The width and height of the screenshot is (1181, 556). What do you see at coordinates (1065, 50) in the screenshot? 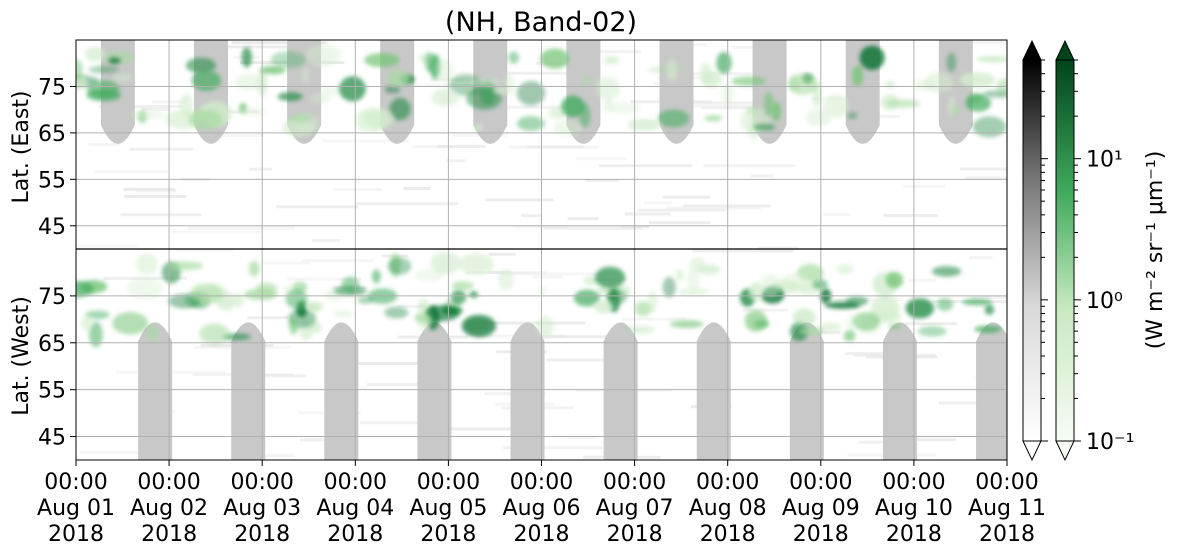
I see `colorbar-green-extend-max` at bounding box center [1065, 50].